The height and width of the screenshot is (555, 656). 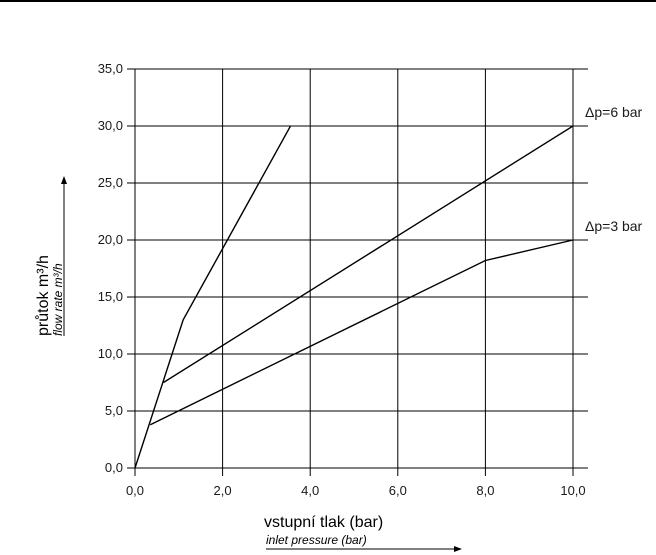 What do you see at coordinates (43, 295) in the screenshot?
I see `y-axis-label: průtok m³/h` at bounding box center [43, 295].